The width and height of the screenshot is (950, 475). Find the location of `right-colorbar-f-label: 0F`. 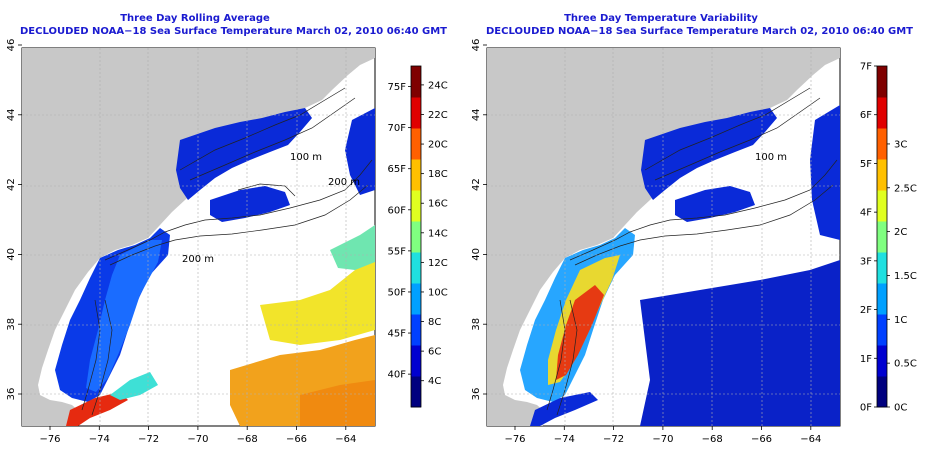

right-colorbar-f-label: 0F is located at coordinates (866, 408).